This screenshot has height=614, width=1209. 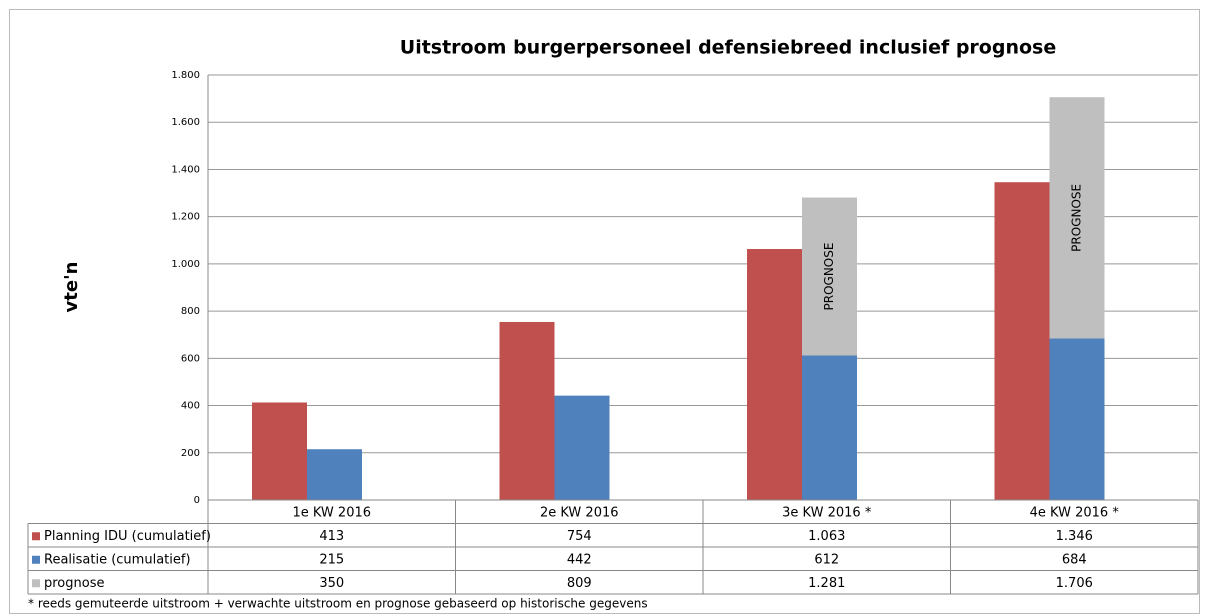 What do you see at coordinates (190, 406) in the screenshot?
I see `y-tick-label: 400` at bounding box center [190, 406].